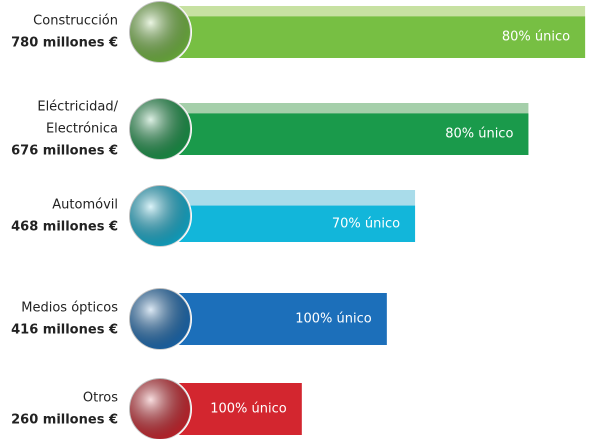 This screenshot has width=595, height=439. I want to click on category-label: Eléctricidad/, so click(77, 107).